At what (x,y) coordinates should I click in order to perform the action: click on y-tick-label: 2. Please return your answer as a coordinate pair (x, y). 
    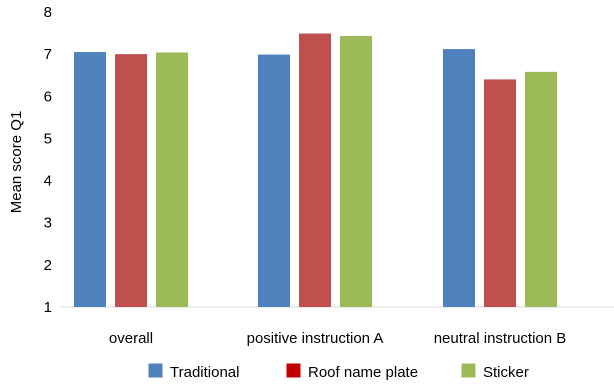
    Looking at the image, I should click on (48, 265).